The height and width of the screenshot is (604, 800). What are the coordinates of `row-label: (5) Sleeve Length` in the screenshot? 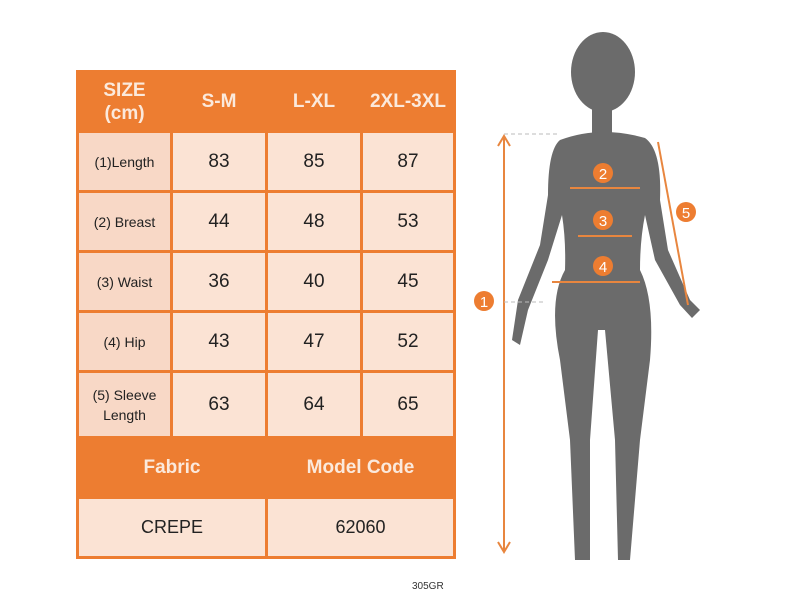 It's located at (124, 404).